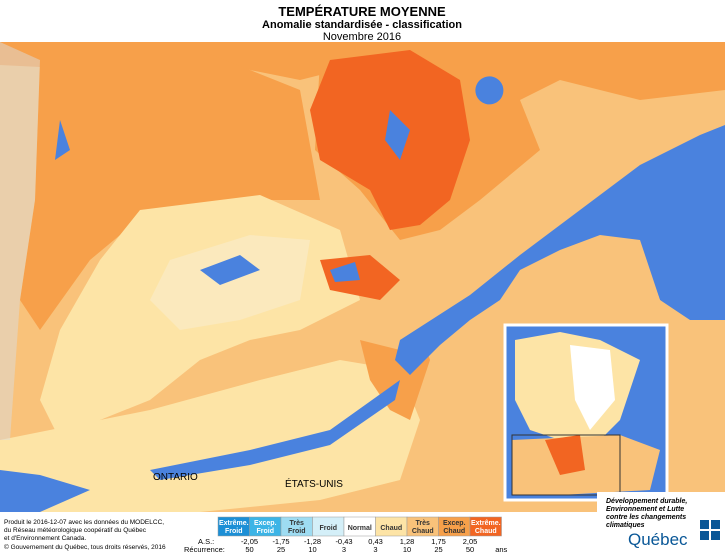  I want to click on logo-line: contre les changements, so click(646, 517).